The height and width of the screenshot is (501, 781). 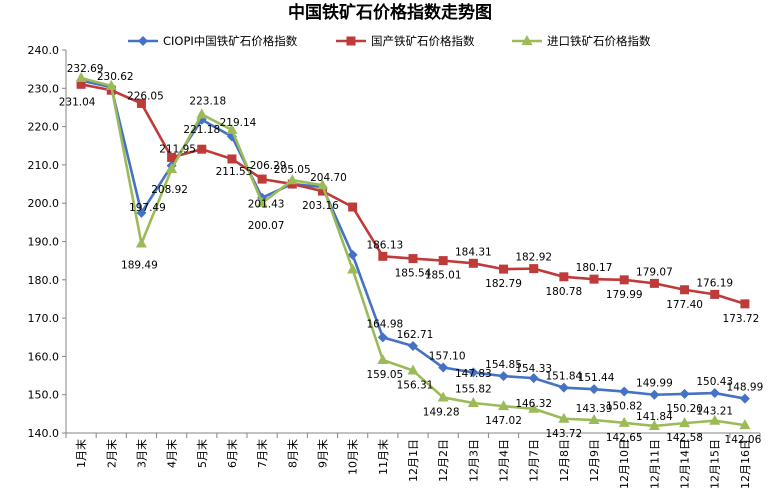 I want to click on y-tick-label: 200.0, so click(x=44, y=203).